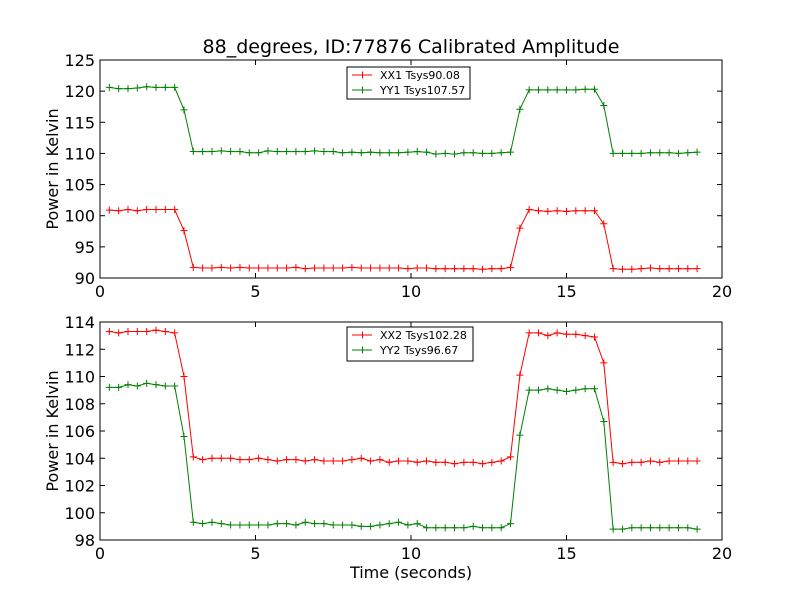 This screenshot has width=800, height=600. I want to click on y-tick-label: 110, so click(79, 153).